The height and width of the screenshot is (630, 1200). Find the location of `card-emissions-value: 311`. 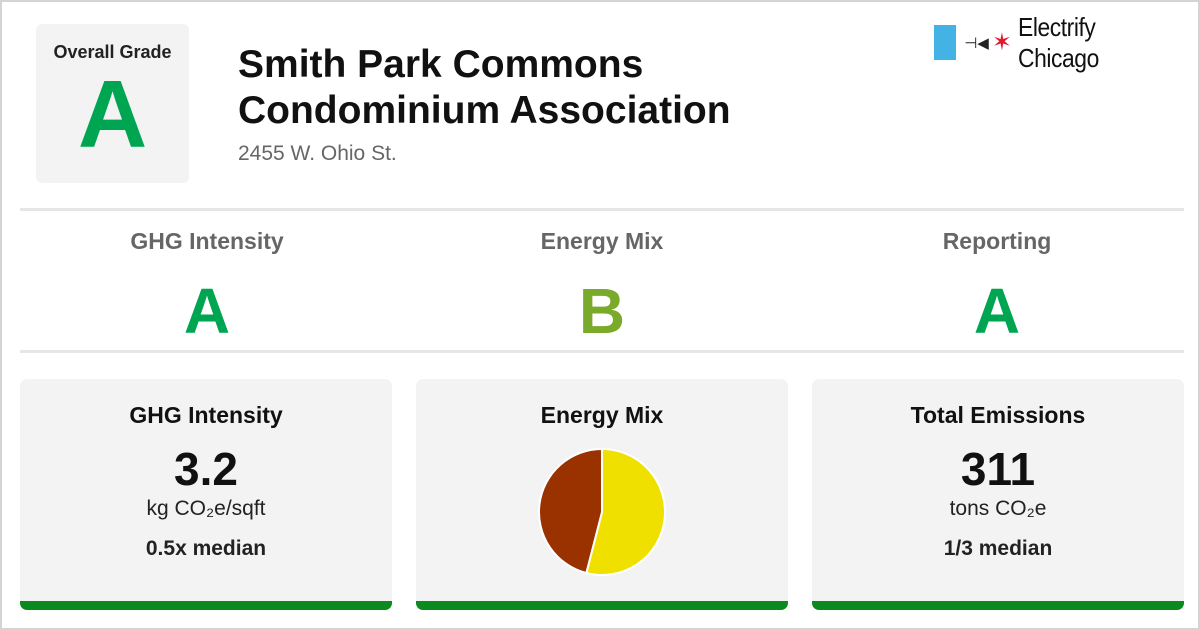

card-emissions-value: 311 is located at coordinates (998, 469).